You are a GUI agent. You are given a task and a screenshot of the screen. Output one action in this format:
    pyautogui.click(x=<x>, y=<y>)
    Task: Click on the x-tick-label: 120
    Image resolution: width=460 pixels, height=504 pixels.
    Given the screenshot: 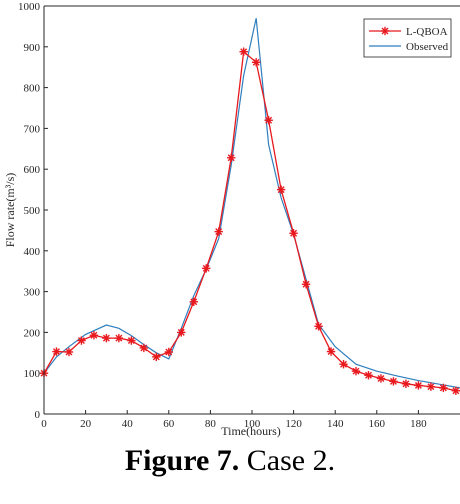 What is the action you would take?
    pyautogui.click(x=293, y=424)
    